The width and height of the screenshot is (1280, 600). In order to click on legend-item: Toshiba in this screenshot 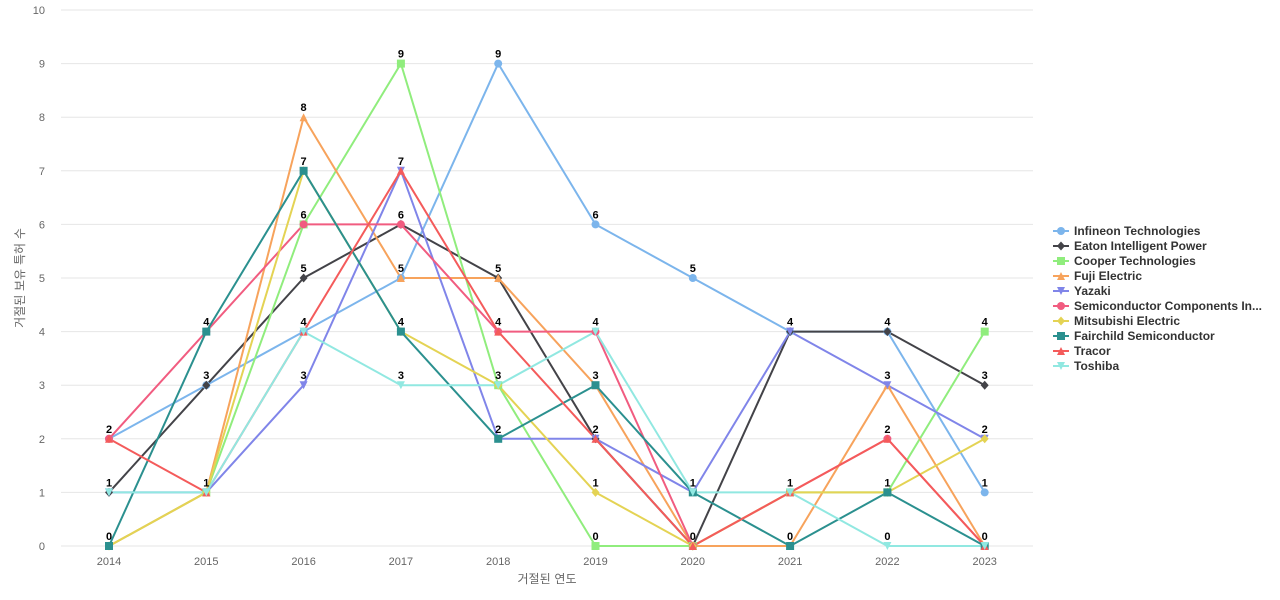, I will do `click(1086, 366)`.